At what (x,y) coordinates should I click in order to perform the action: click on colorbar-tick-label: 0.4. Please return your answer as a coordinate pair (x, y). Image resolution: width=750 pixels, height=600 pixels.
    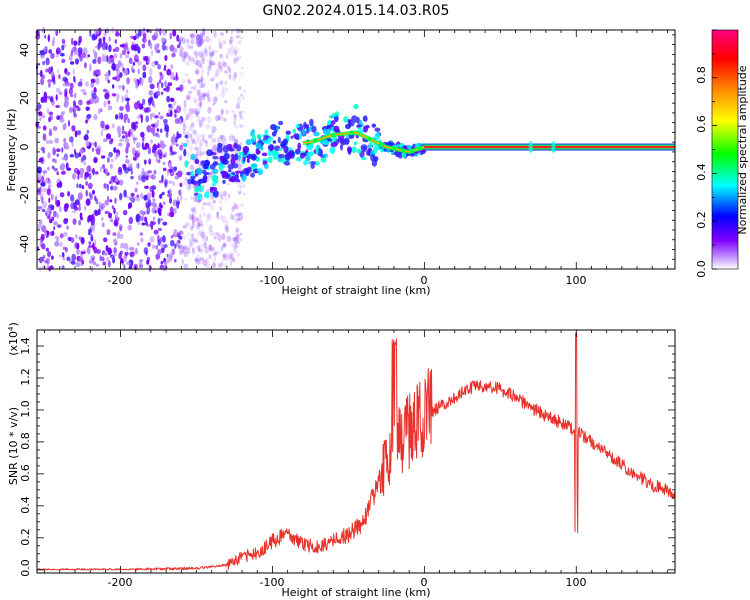
    Looking at the image, I should click on (701, 172).